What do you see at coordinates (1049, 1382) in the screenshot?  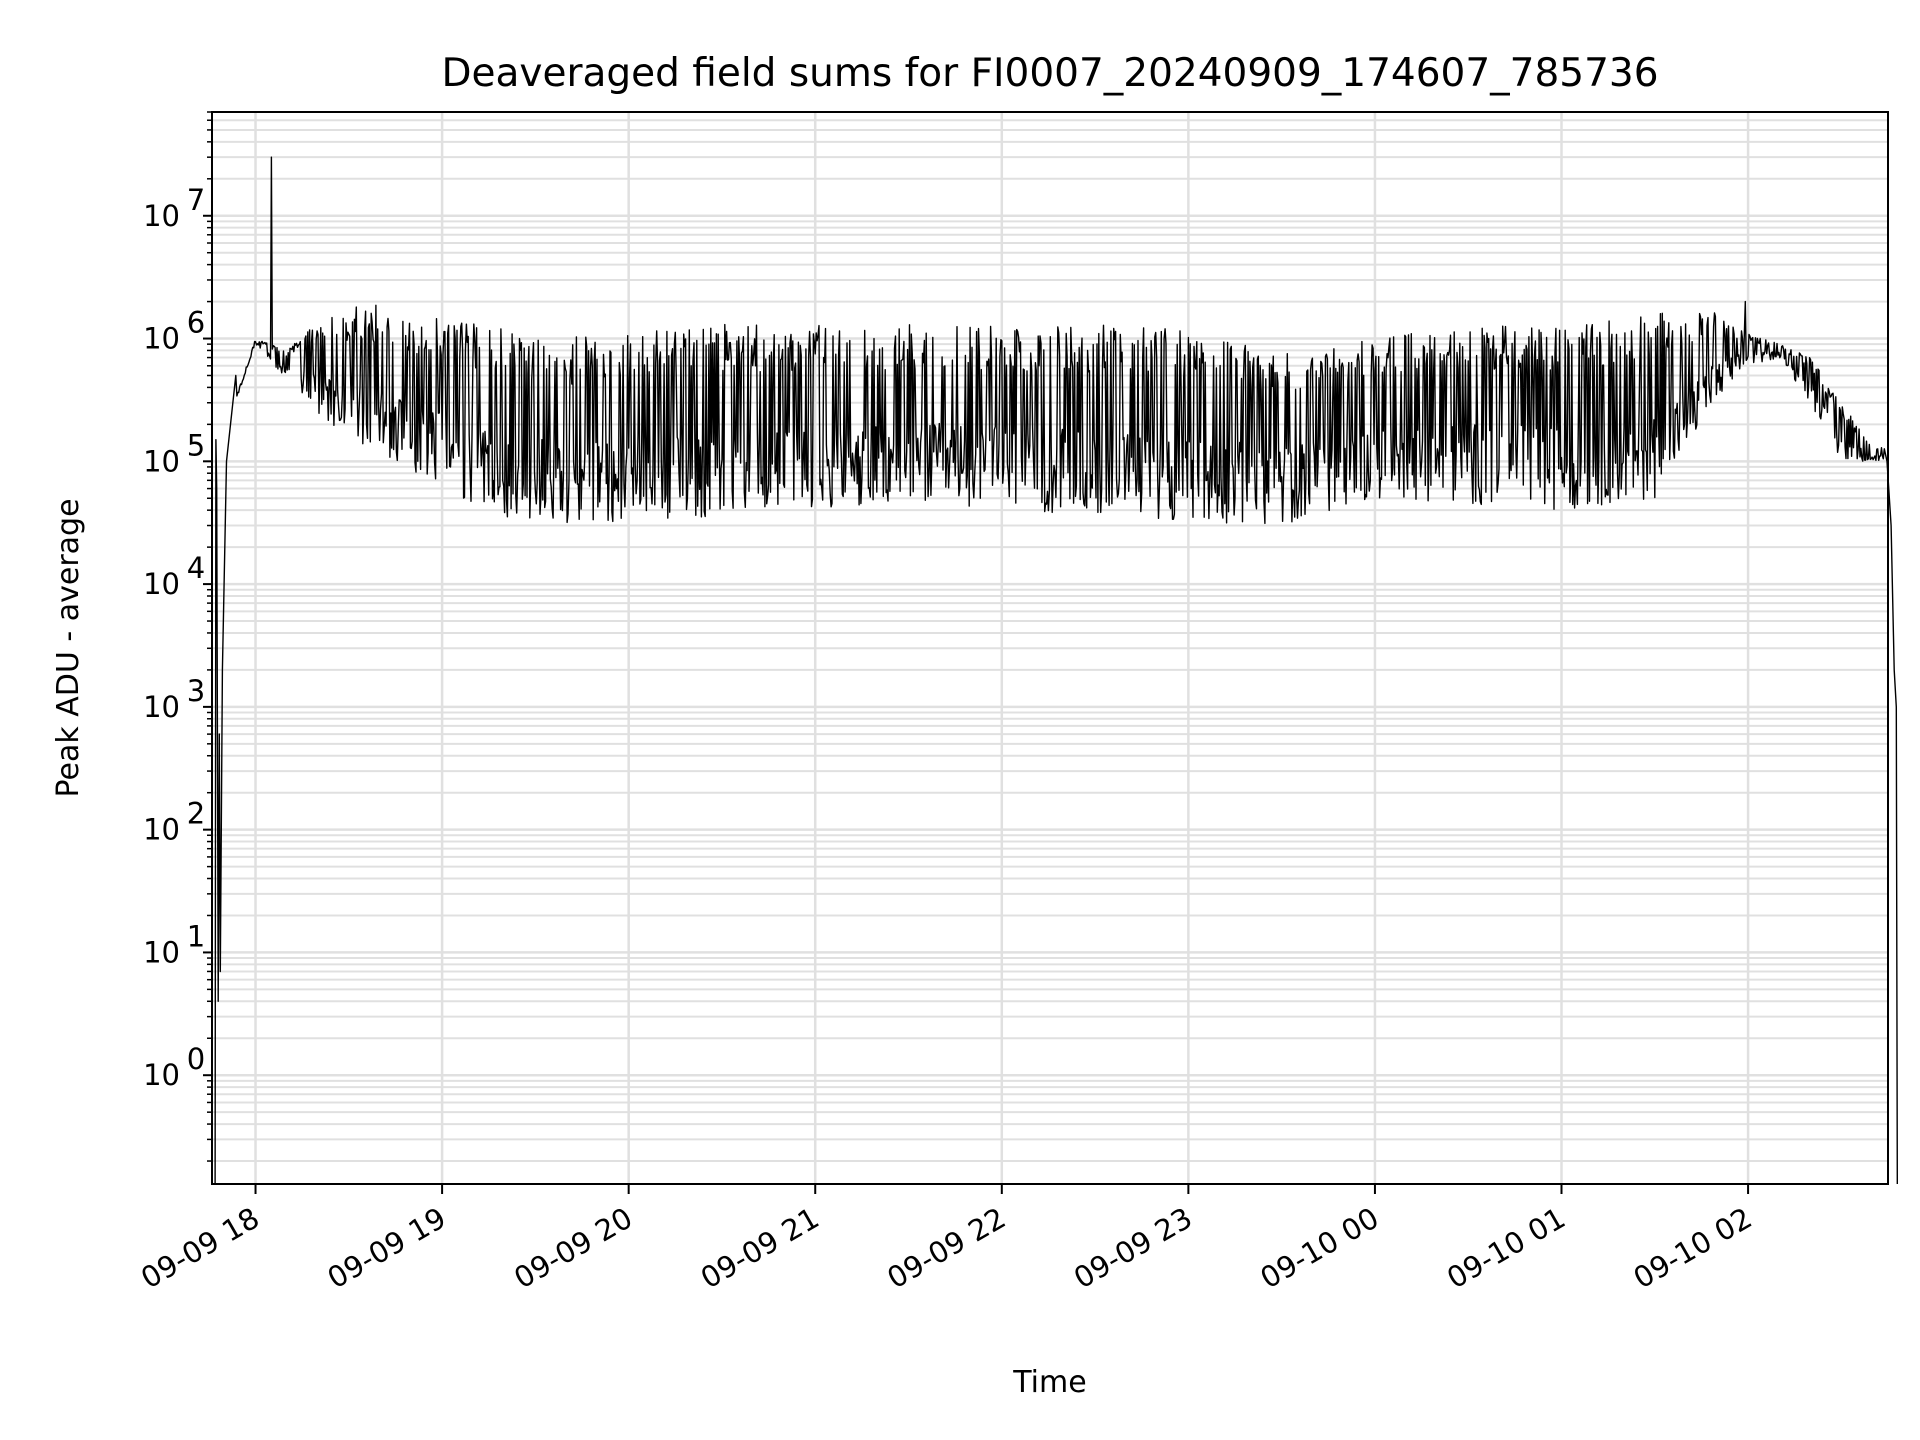 I see `x-axis-label: Time` at bounding box center [1049, 1382].